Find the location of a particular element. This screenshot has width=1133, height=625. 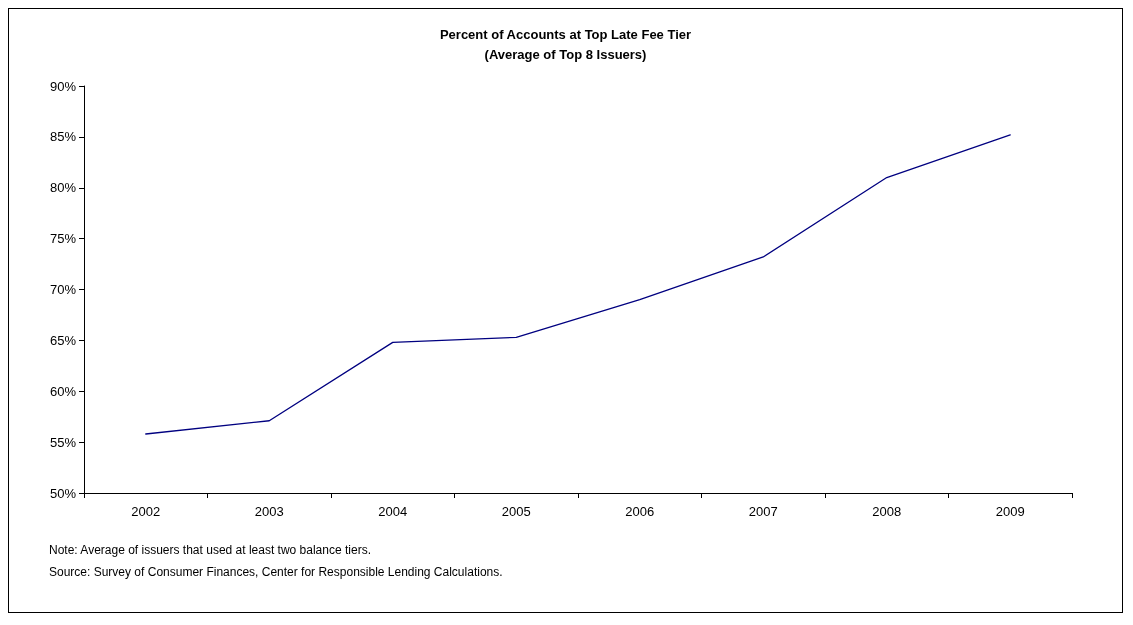

y-tick-label: 80% is located at coordinates (63, 188).